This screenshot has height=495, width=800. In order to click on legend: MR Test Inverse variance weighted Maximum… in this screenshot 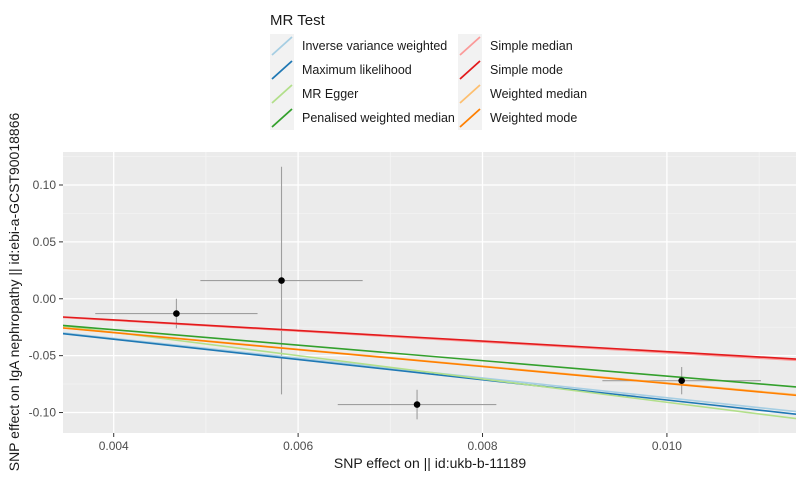, I will do `click(428, 71)`.